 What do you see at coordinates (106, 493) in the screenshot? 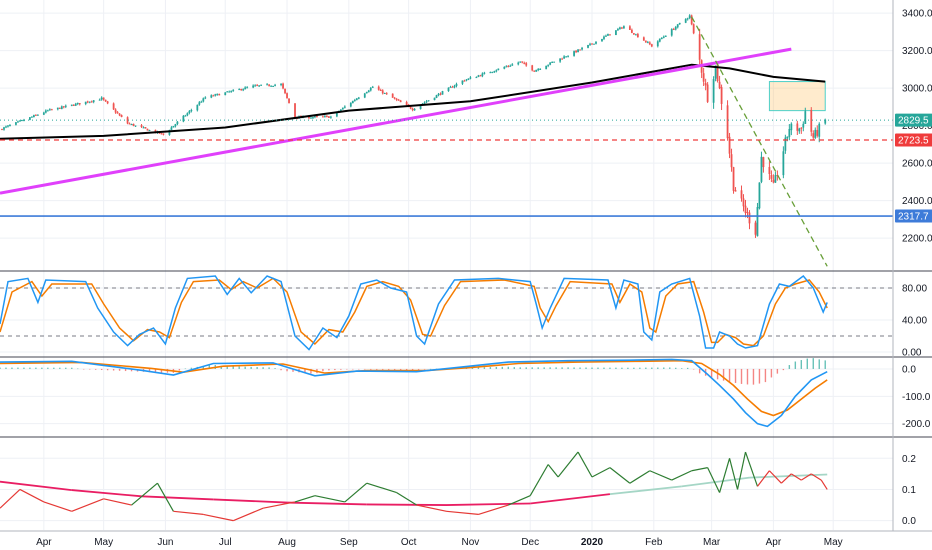
I see `ratio-moving-average-segment` at bounding box center [106, 493].